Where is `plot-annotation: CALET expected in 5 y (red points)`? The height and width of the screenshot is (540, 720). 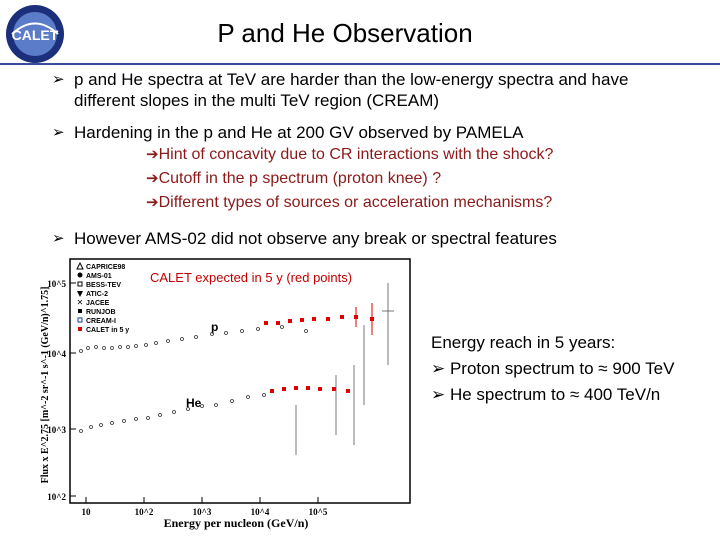
plot-annotation: CALET expected in 5 y (red points) is located at coordinates (251, 277).